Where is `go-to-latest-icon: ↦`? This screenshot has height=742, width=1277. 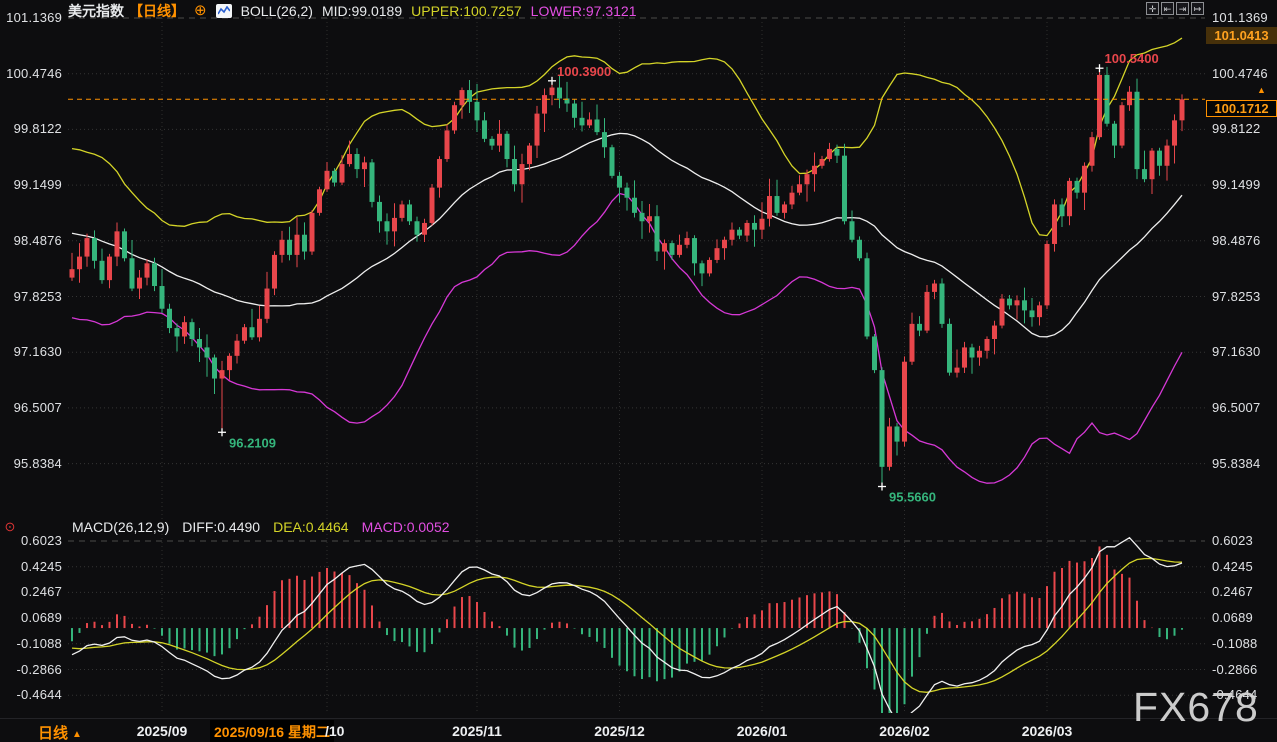
go-to-latest-icon: ↦ is located at coordinates (1197, 8).